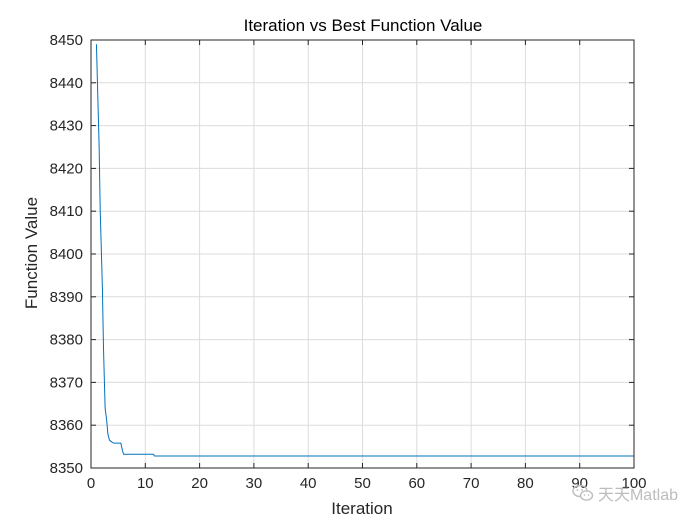 Image resolution: width=700 pixels, height=525 pixels. Describe the element at coordinates (637, 495) in the screenshot. I see `watermark-text: 天天Matlab` at that location.